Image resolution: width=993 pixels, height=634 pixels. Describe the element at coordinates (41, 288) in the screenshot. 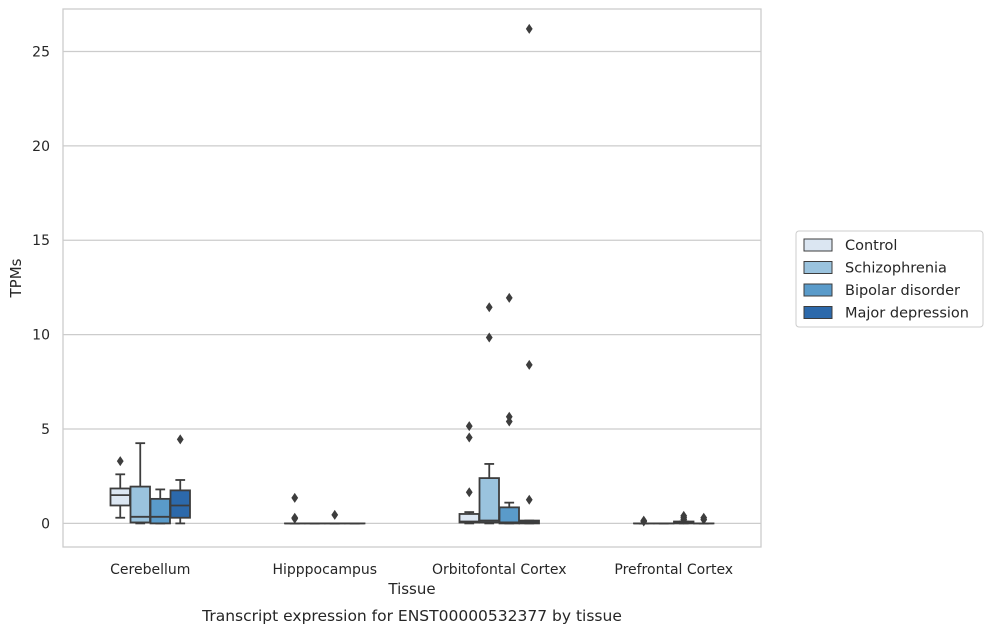

I see `y-tick-labels: 0 5 10 15 20 25` at that location.